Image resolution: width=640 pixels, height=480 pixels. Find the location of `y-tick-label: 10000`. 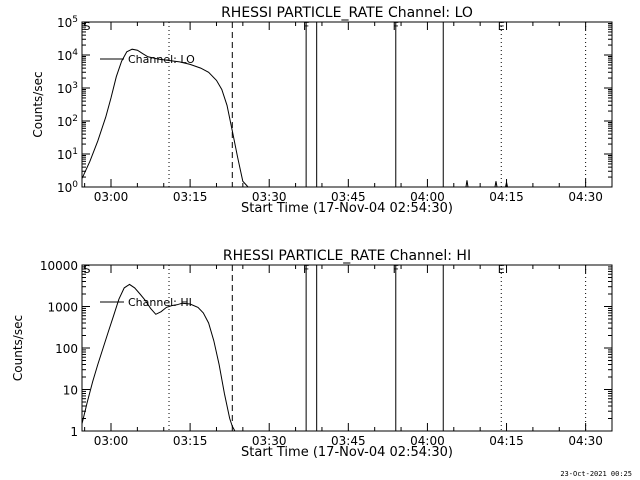

y-tick-label: 10000 is located at coordinates (59, 266).